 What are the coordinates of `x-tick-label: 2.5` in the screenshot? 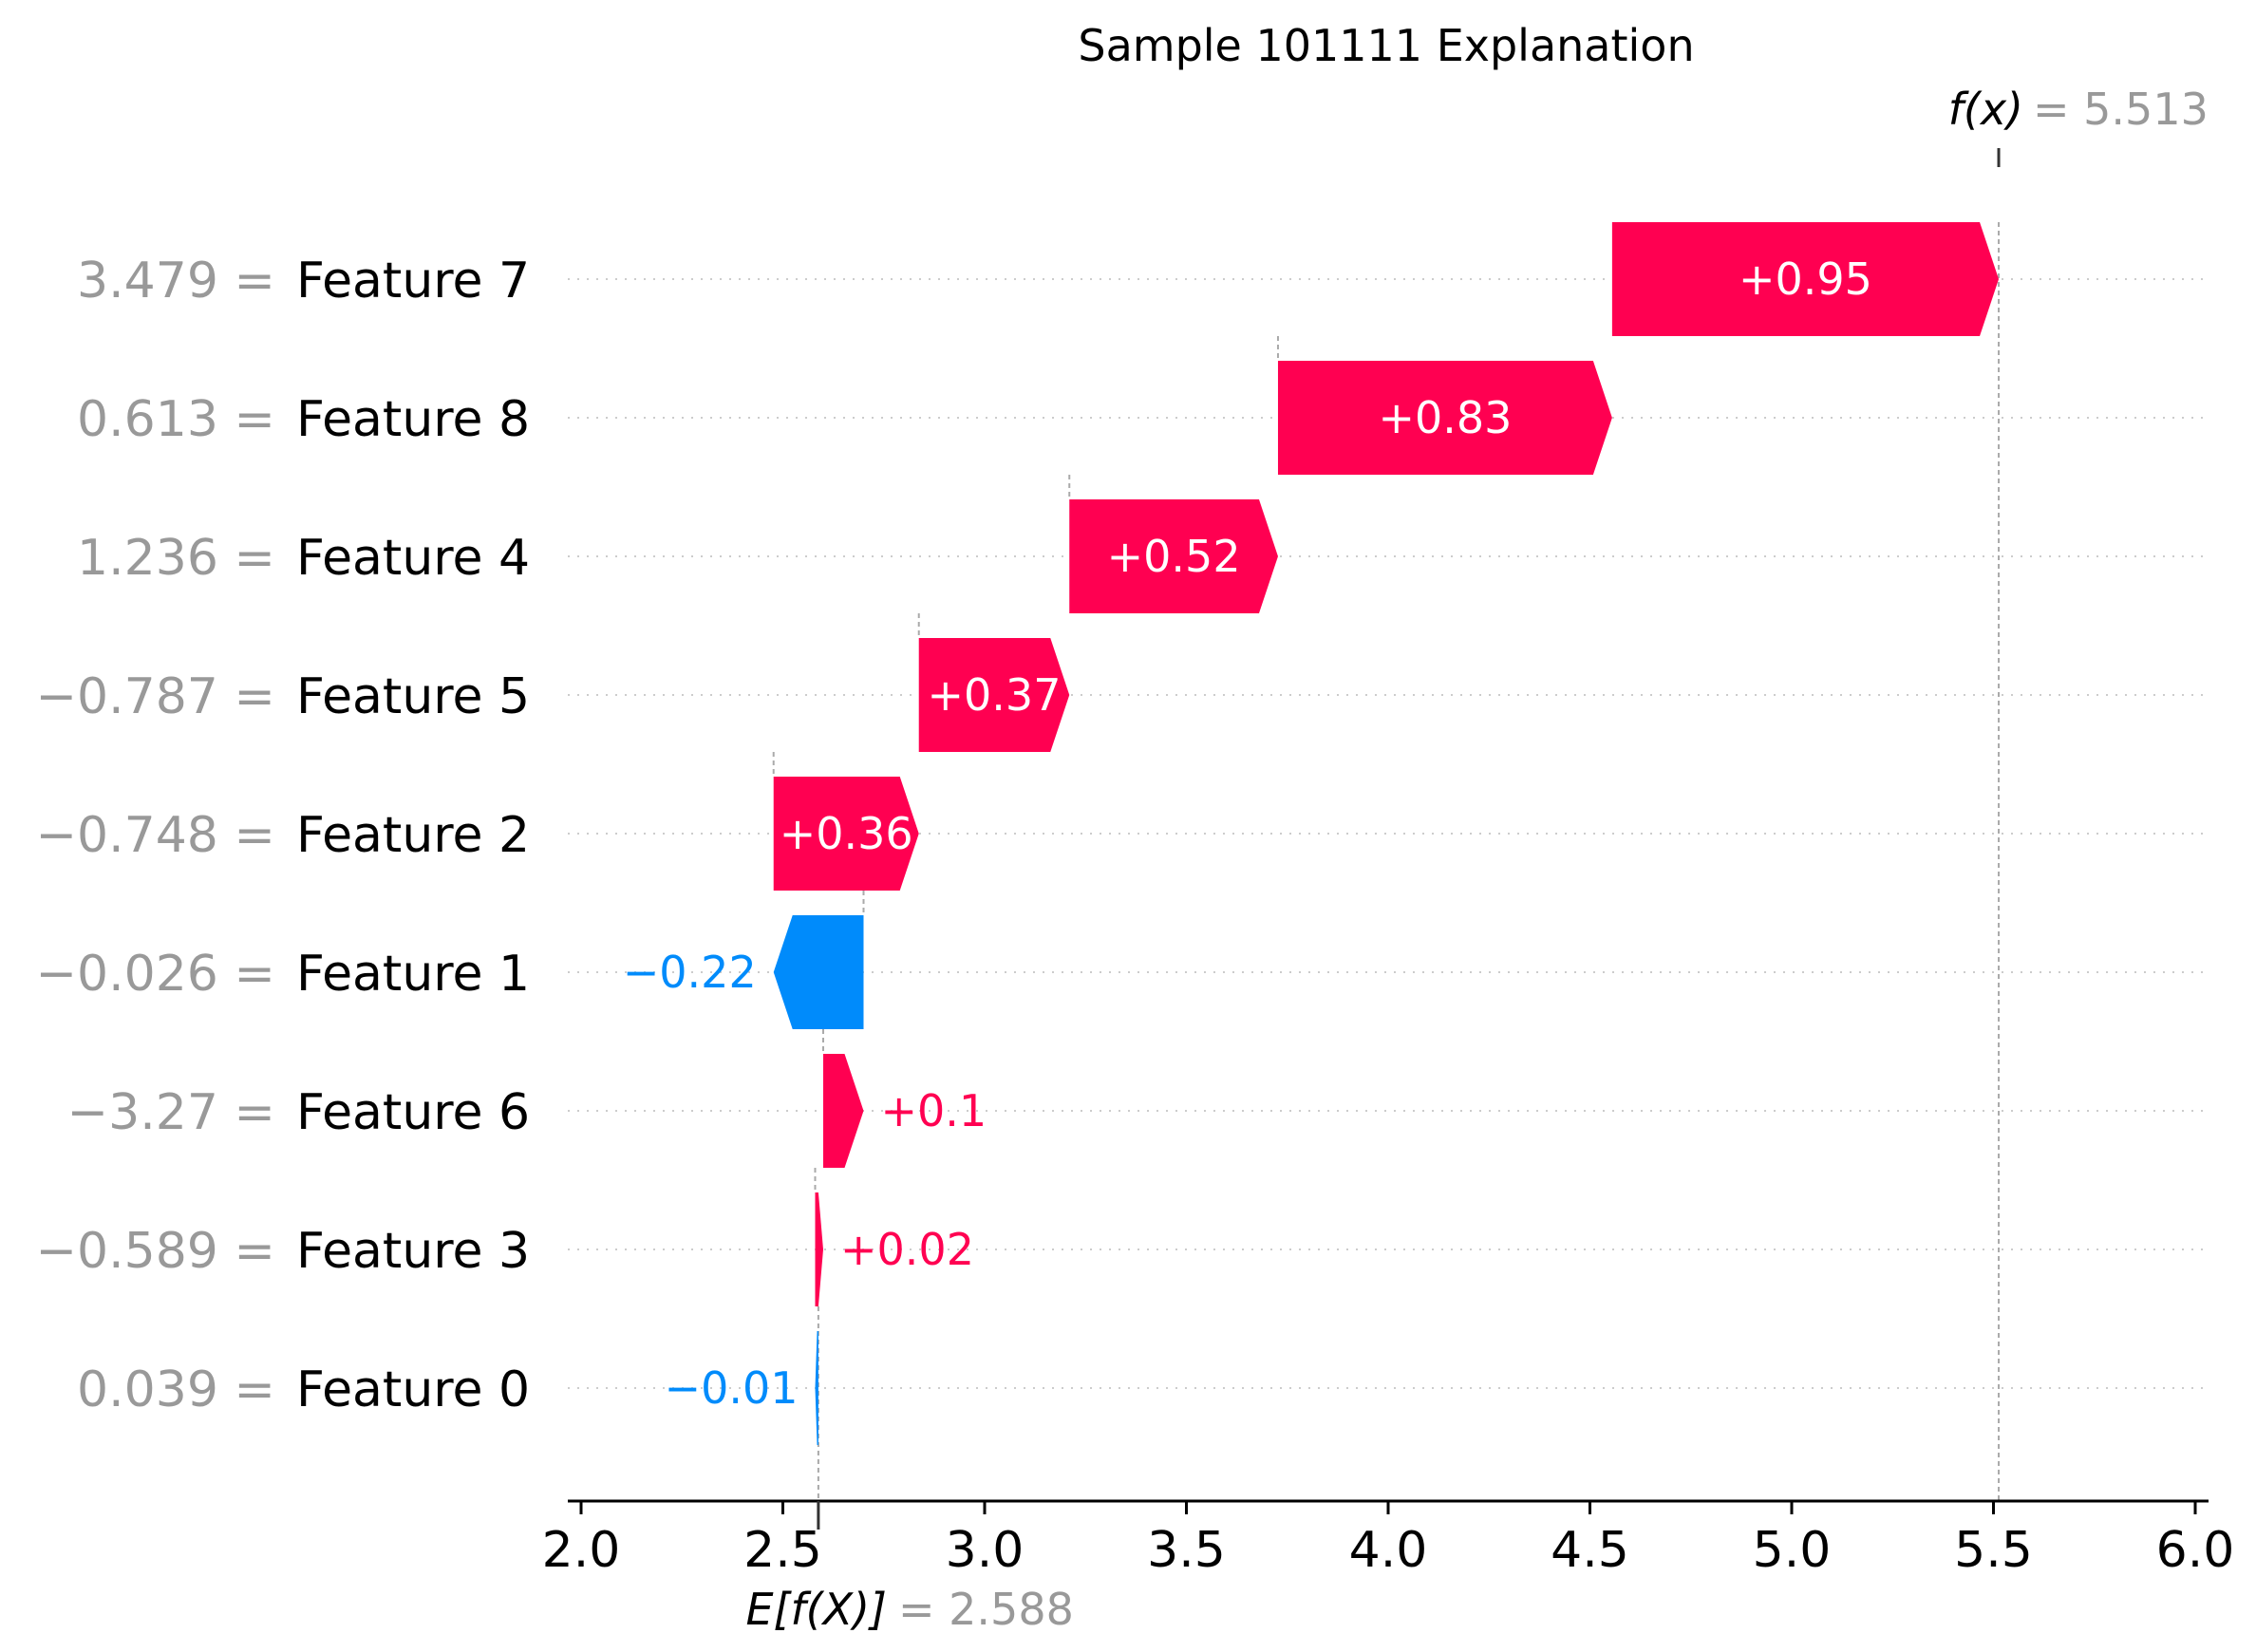 It's located at (782, 1550).